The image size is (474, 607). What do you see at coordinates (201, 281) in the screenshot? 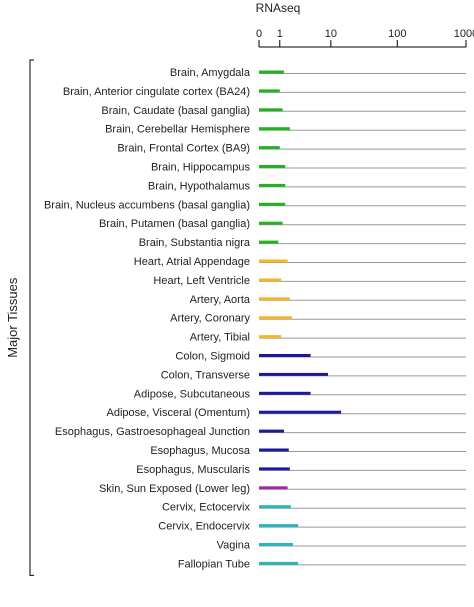
I see `category-label: Heart, Left Ventricle` at bounding box center [201, 281].